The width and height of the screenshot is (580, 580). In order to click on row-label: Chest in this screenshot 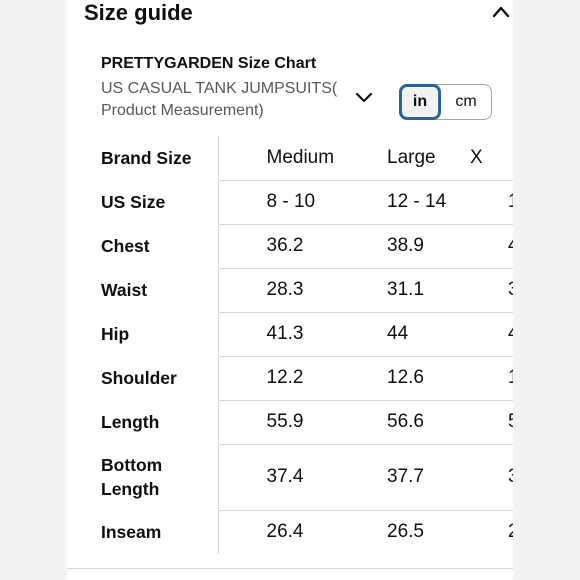, I will do `click(155, 246)`.